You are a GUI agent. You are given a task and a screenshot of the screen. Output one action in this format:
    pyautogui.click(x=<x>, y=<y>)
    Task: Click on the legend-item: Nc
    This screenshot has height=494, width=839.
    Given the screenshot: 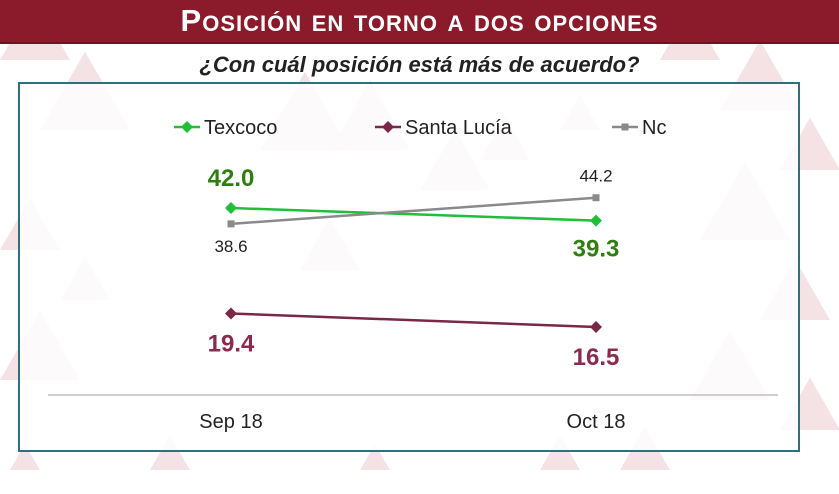 What is the action you would take?
    pyautogui.click(x=639, y=128)
    